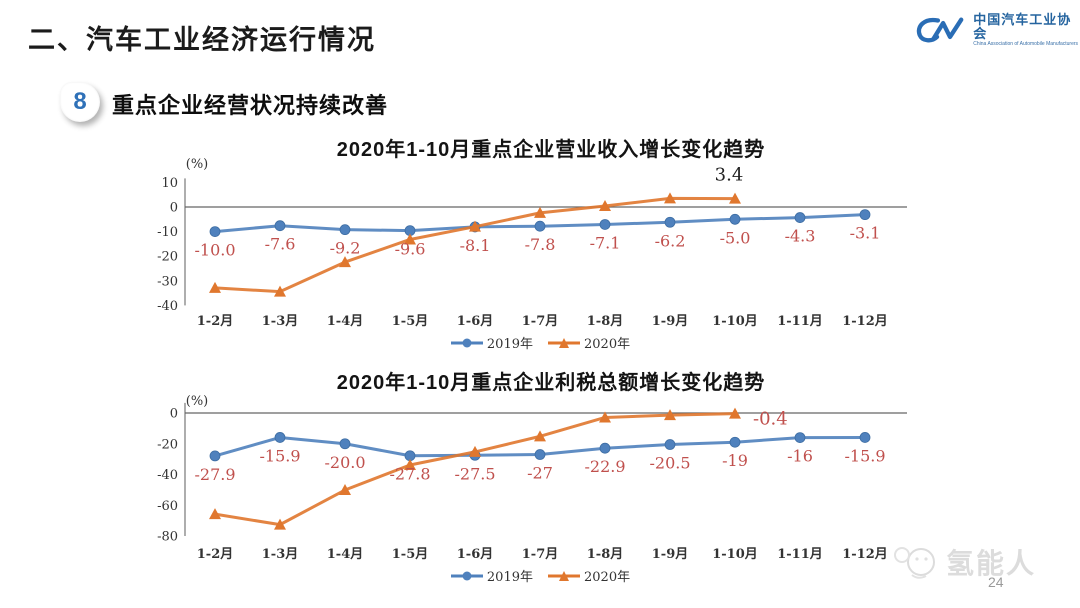 The image size is (1080, 608). Describe the element at coordinates (914, 563) in the screenshot. I see `watermark-mascot-icon` at that location.